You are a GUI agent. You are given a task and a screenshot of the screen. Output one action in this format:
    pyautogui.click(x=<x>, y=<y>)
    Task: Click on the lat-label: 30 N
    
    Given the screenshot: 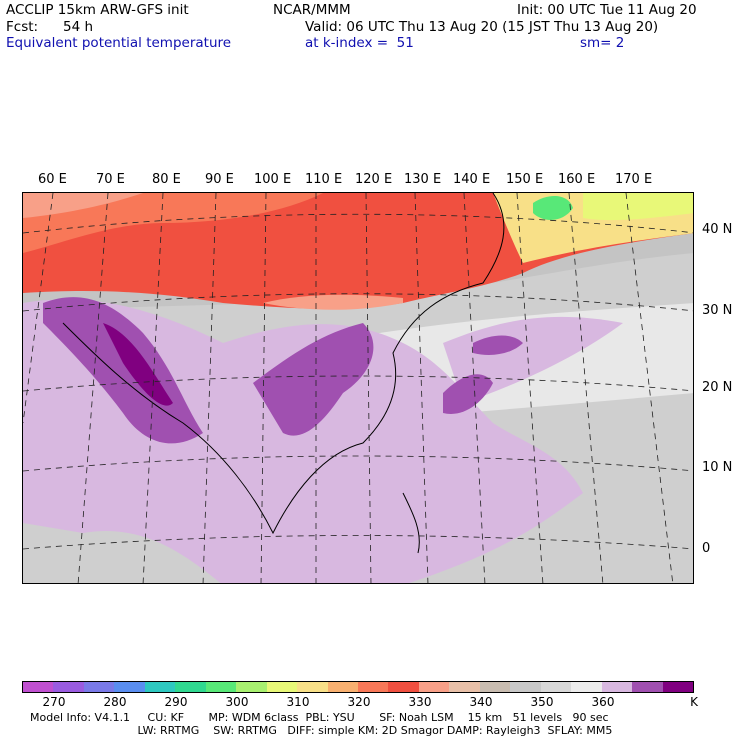 What is the action you would take?
    pyautogui.click(x=717, y=310)
    